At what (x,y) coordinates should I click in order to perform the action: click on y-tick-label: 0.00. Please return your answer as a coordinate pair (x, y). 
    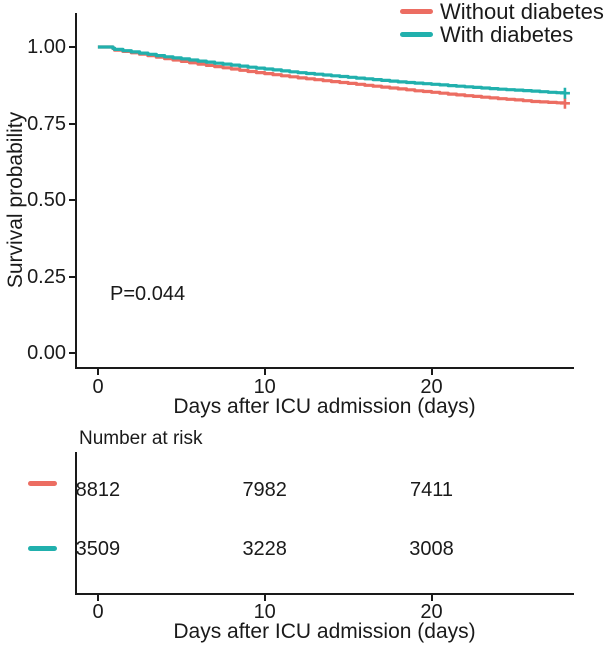
    Looking at the image, I should click on (46, 353).